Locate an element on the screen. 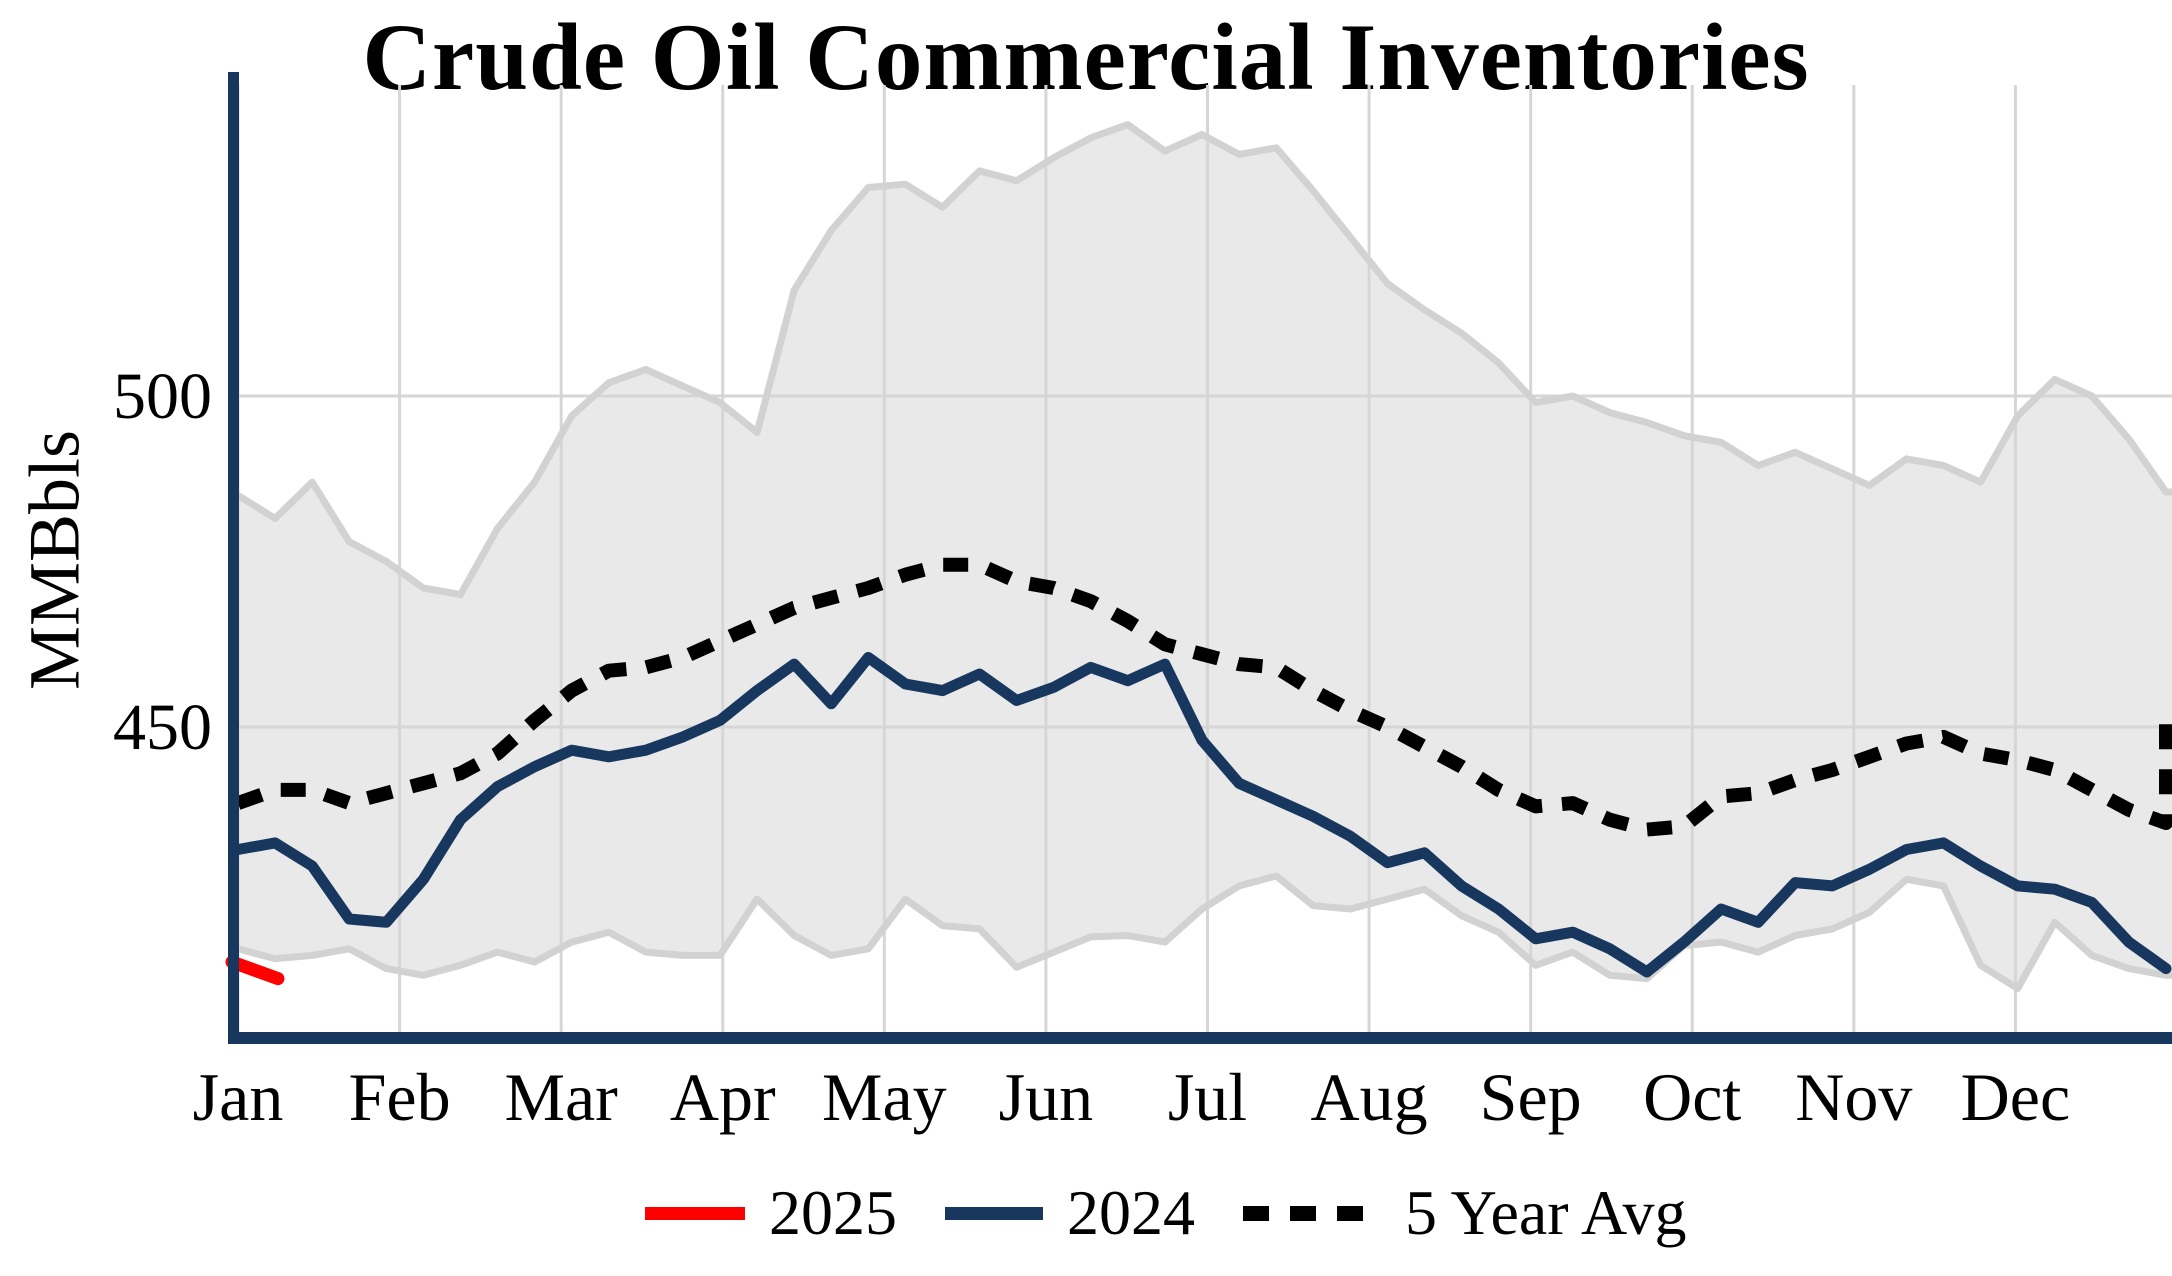 Image resolution: width=2172 pixels, height=1276 pixels. x-tick-label: Apr is located at coordinates (723, 1097).